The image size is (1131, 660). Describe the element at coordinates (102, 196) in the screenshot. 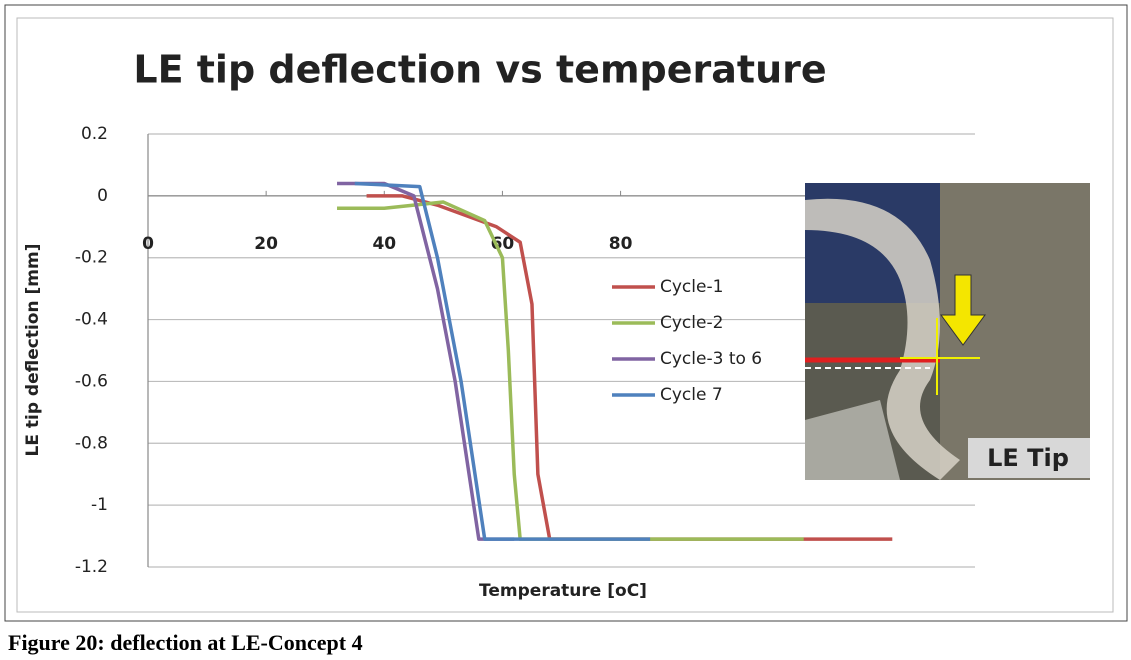

I see `y-tick-label: 0` at that location.